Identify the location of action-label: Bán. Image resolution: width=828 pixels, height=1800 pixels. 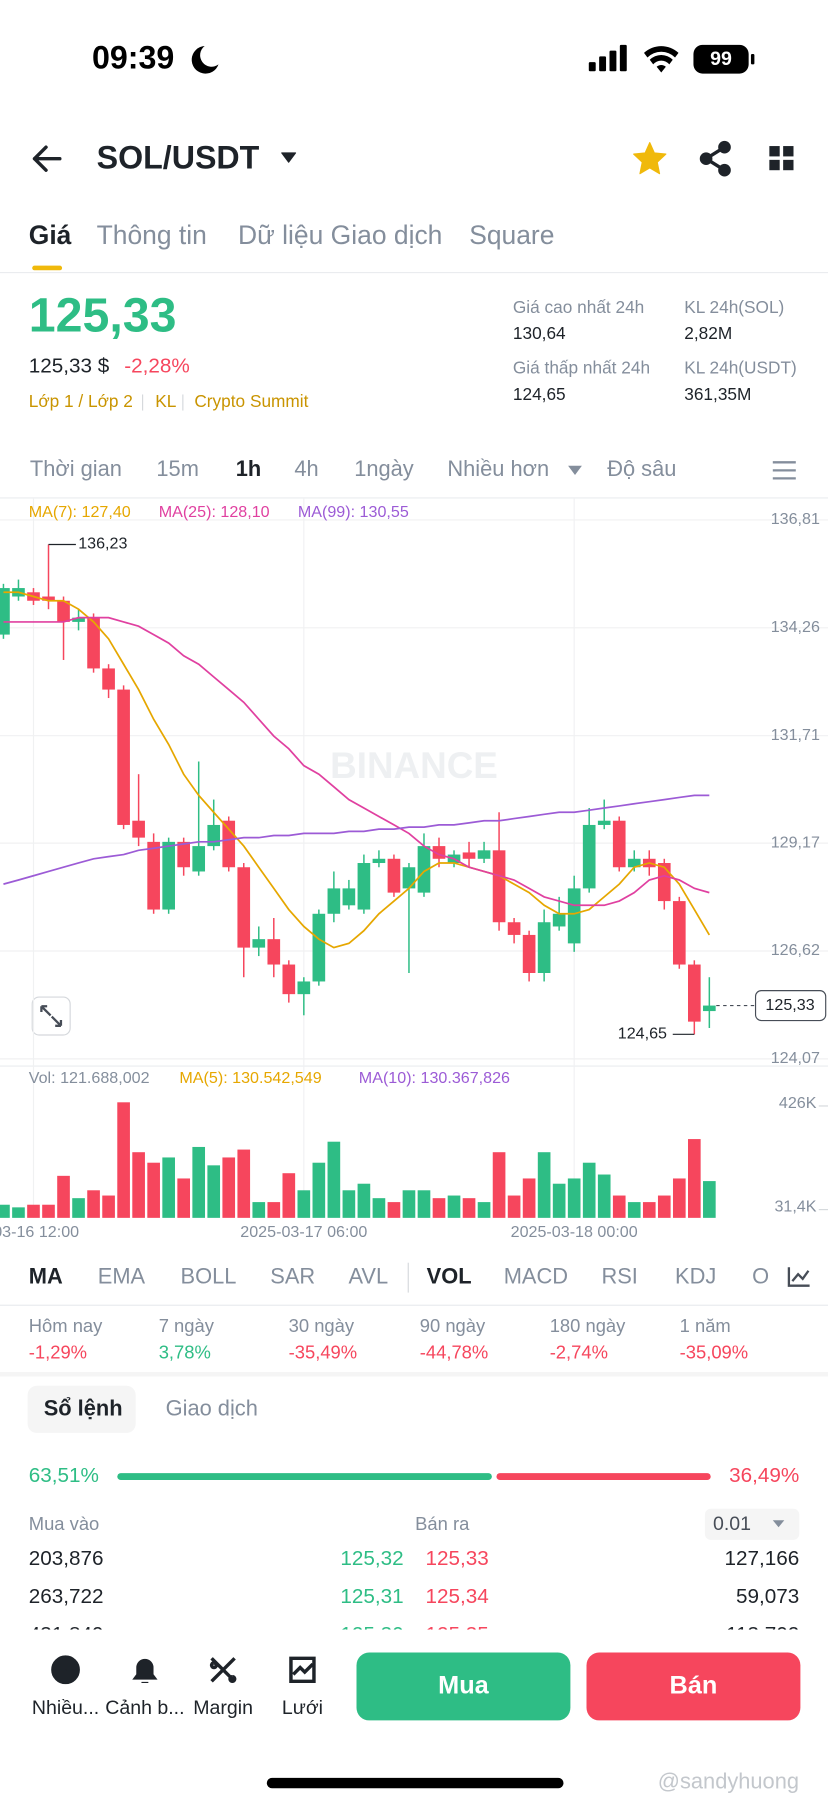
(694, 1686).